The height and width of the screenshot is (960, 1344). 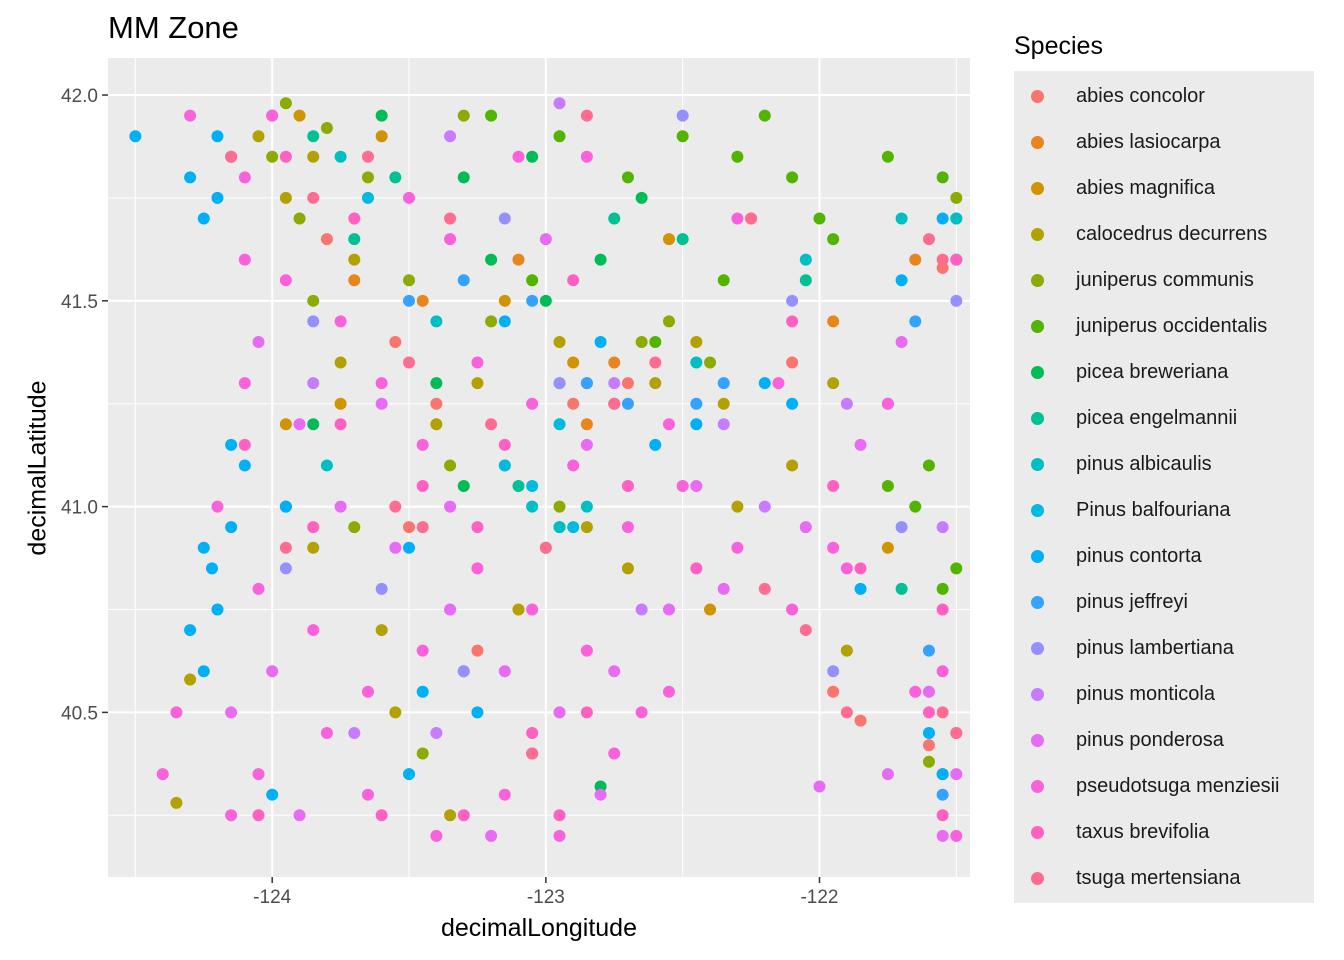 I want to click on legend-item: pseudotsuga menziesii, so click(x=1164, y=786).